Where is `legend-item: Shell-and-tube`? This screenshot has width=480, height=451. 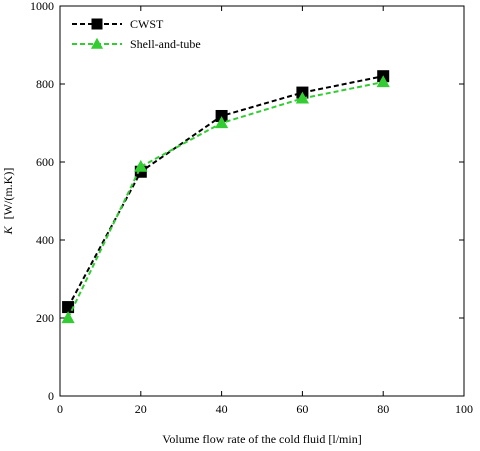
legend-item: Shell-and-tube is located at coordinates (136, 44).